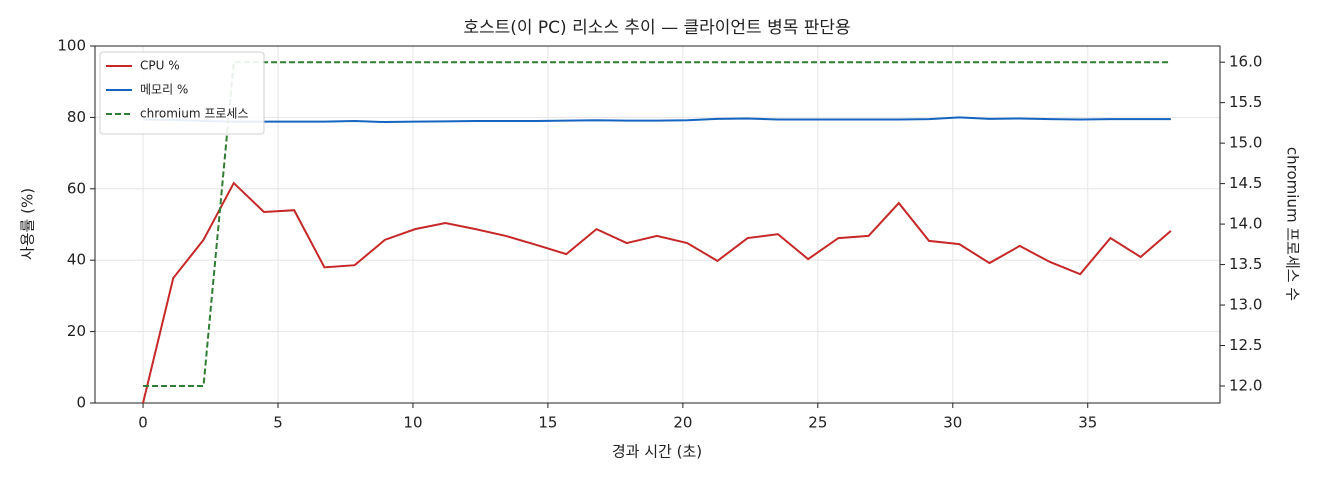 The width and height of the screenshot is (1320, 480). Describe the element at coordinates (656, 28) in the screenshot. I see `chart-title: 호스트(이 PC) 리소스 추이 — 클라이언트 병목 판단용` at that location.